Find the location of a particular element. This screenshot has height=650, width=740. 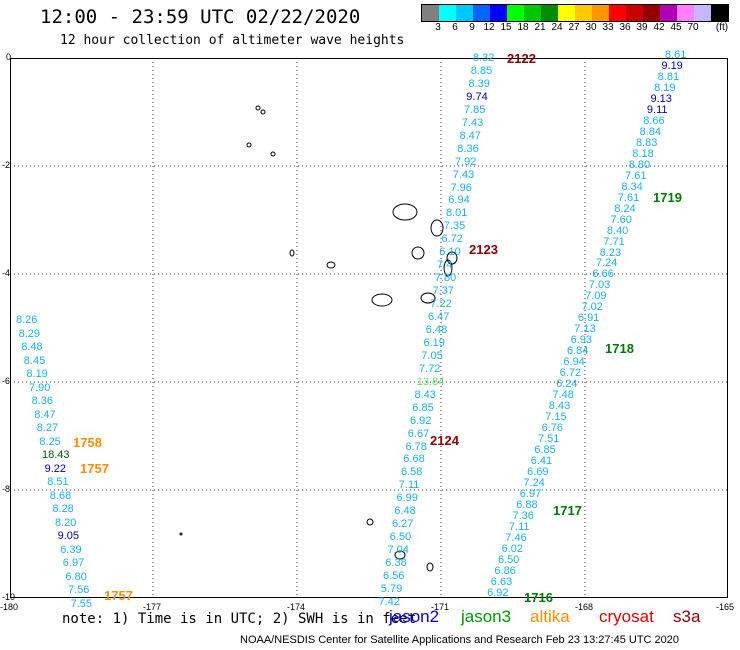

wave-height-value: 8.20 is located at coordinates (66, 522).